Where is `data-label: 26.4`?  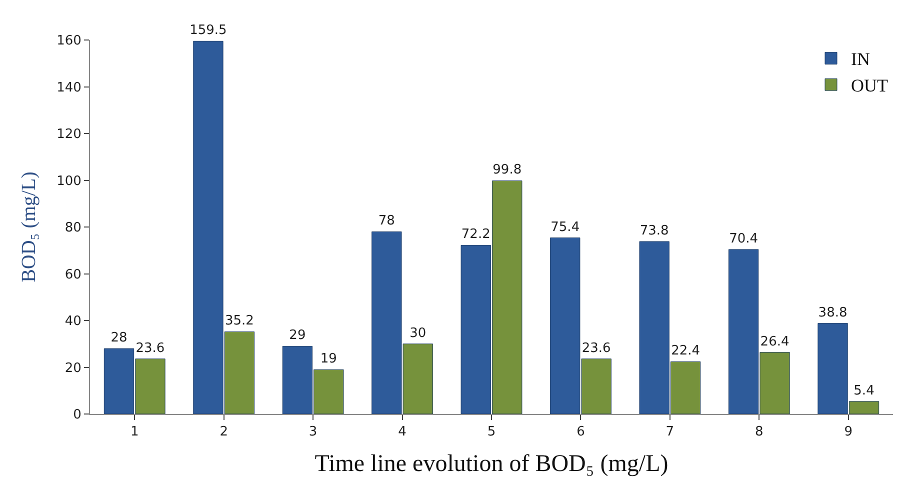
data-label: 26.4 is located at coordinates (775, 342).